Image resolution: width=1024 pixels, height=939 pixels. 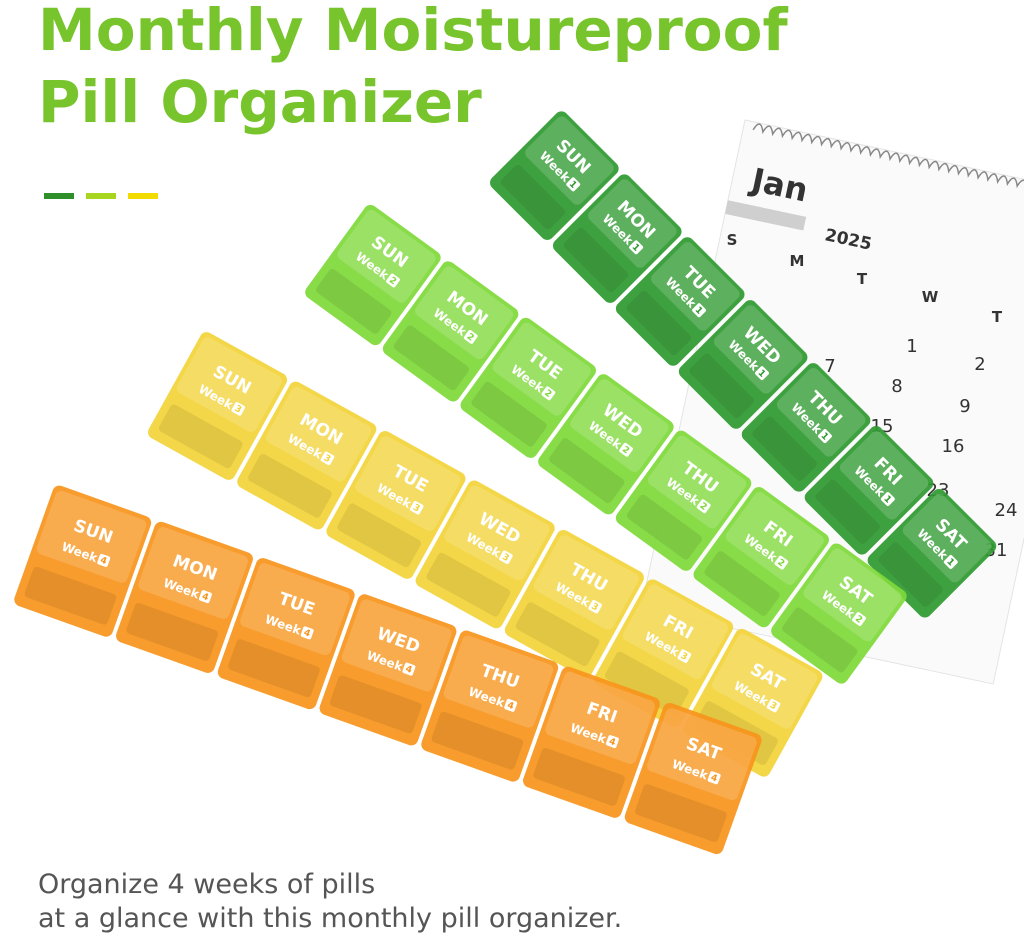 What do you see at coordinates (953, 446) in the screenshot?
I see `calendar-date: 16` at bounding box center [953, 446].